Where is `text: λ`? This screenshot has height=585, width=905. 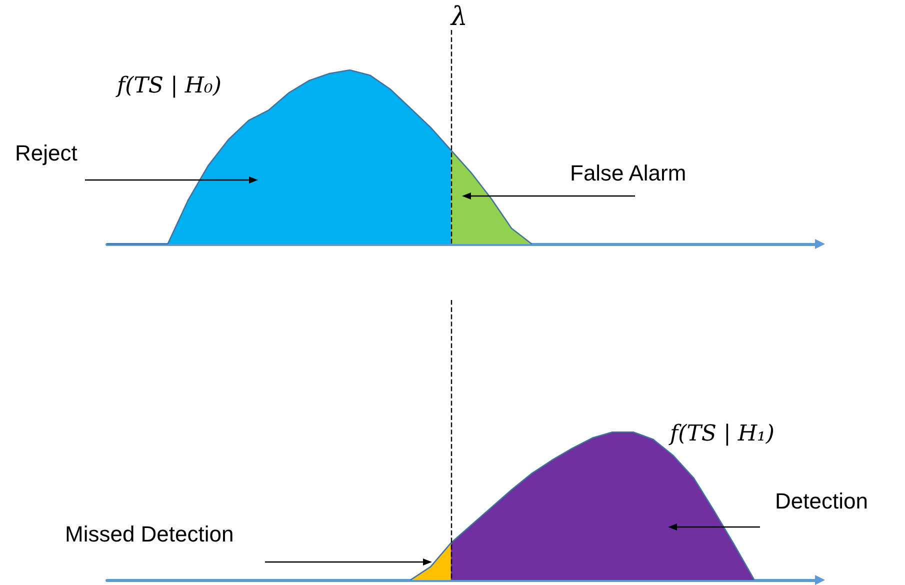
text: λ is located at coordinates (459, 17).